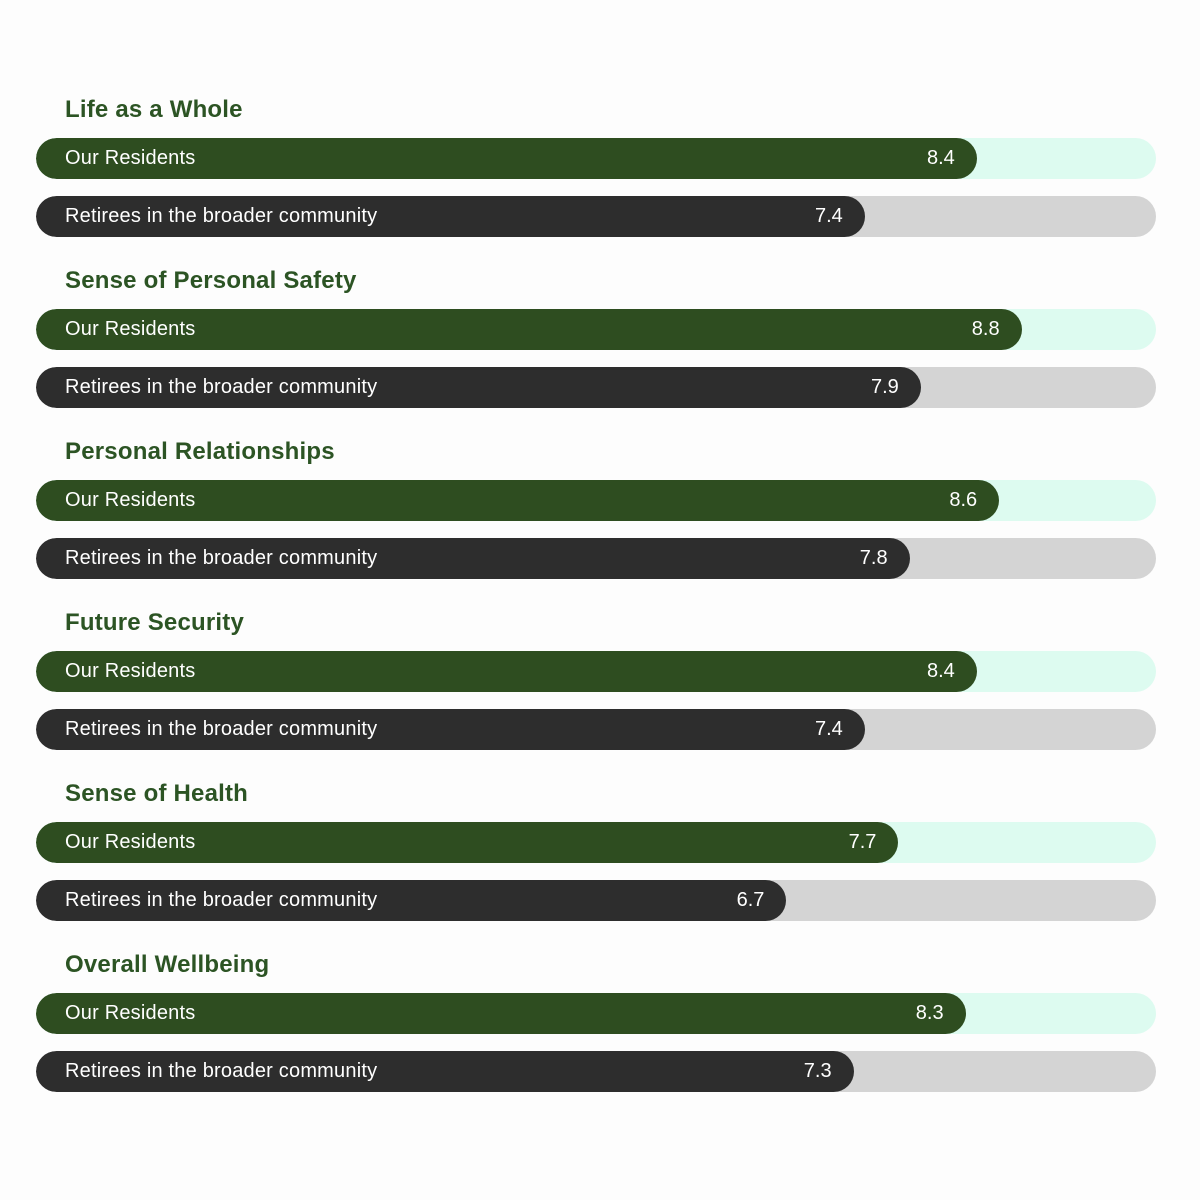 This screenshot has width=1200, height=1200. What do you see at coordinates (200, 451) in the screenshot?
I see `category-heading: Personal Relationships` at bounding box center [200, 451].